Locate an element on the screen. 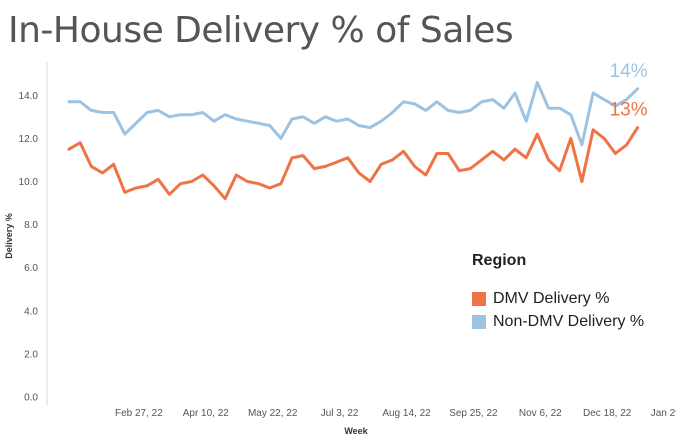 This screenshot has width=676, height=441. y-tick-label: 0.0 is located at coordinates (31, 398).